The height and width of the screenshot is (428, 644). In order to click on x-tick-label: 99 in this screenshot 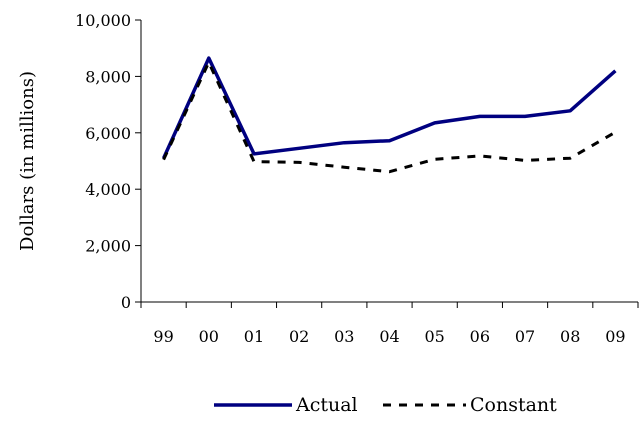, I will do `click(163, 336)`.